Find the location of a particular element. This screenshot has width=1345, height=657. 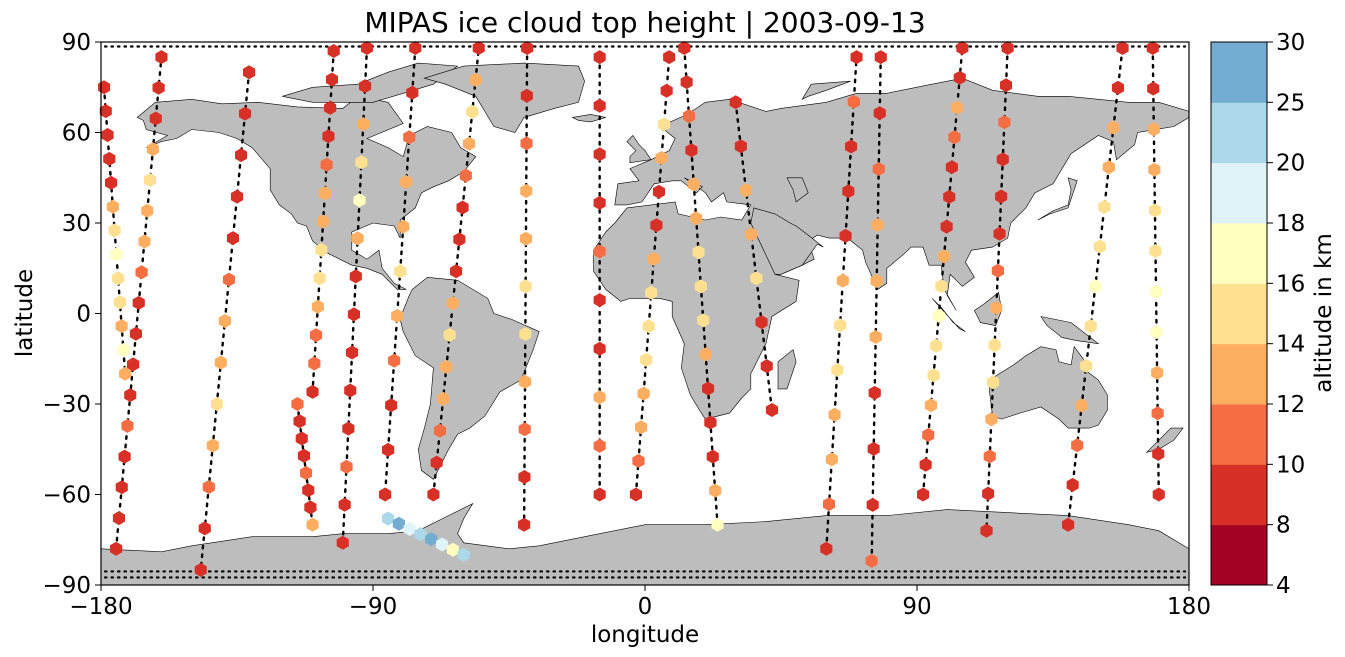

x-tick-label: −90 is located at coordinates (373, 607).